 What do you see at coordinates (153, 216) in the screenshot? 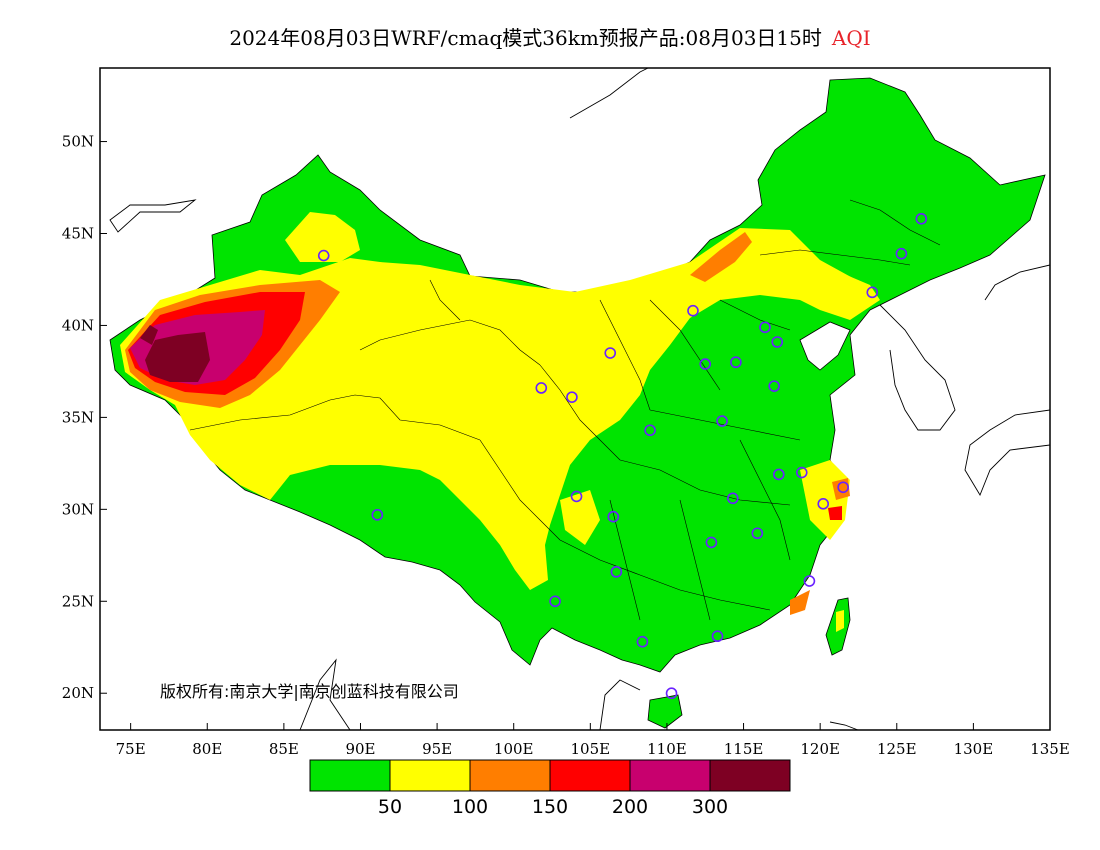
I see `balkhash-coastline` at bounding box center [153, 216].